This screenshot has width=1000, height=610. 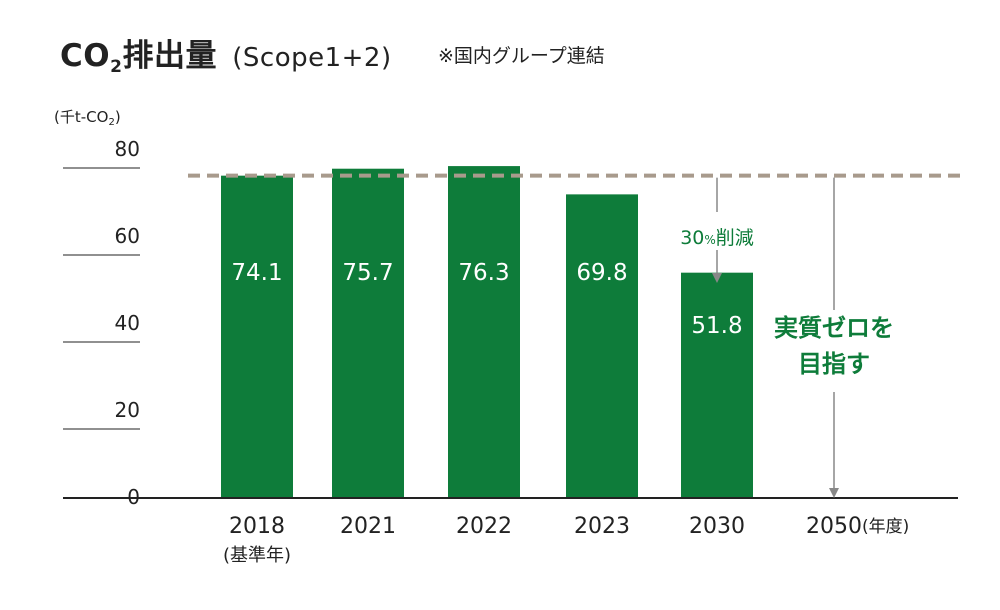 What do you see at coordinates (717, 278) in the screenshot?
I see `reduction-arrow-head` at bounding box center [717, 278].